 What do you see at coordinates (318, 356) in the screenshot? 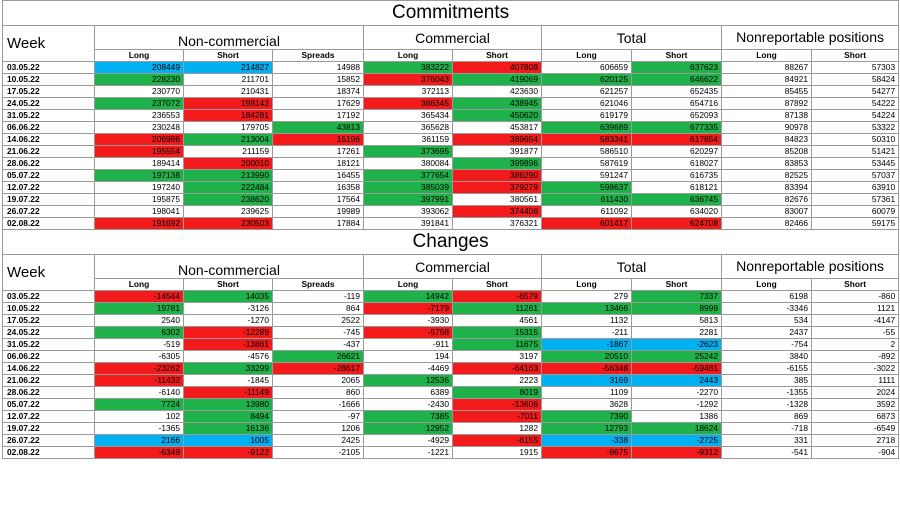
I see `spreads-cell: 26621` at bounding box center [318, 356].